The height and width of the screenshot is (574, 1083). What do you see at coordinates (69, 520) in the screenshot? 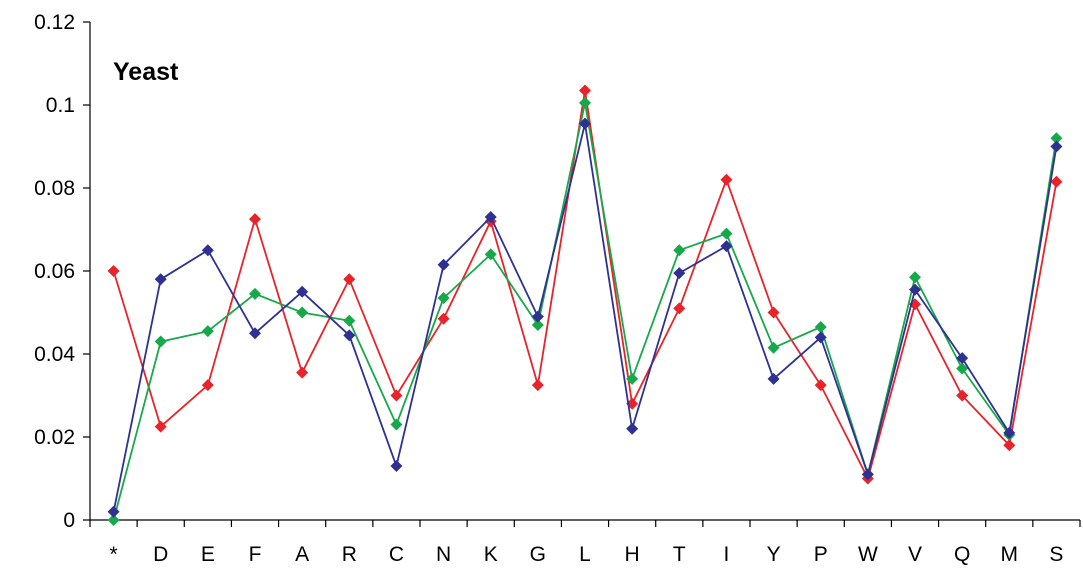
I see `y-tick-label: 0` at bounding box center [69, 520].